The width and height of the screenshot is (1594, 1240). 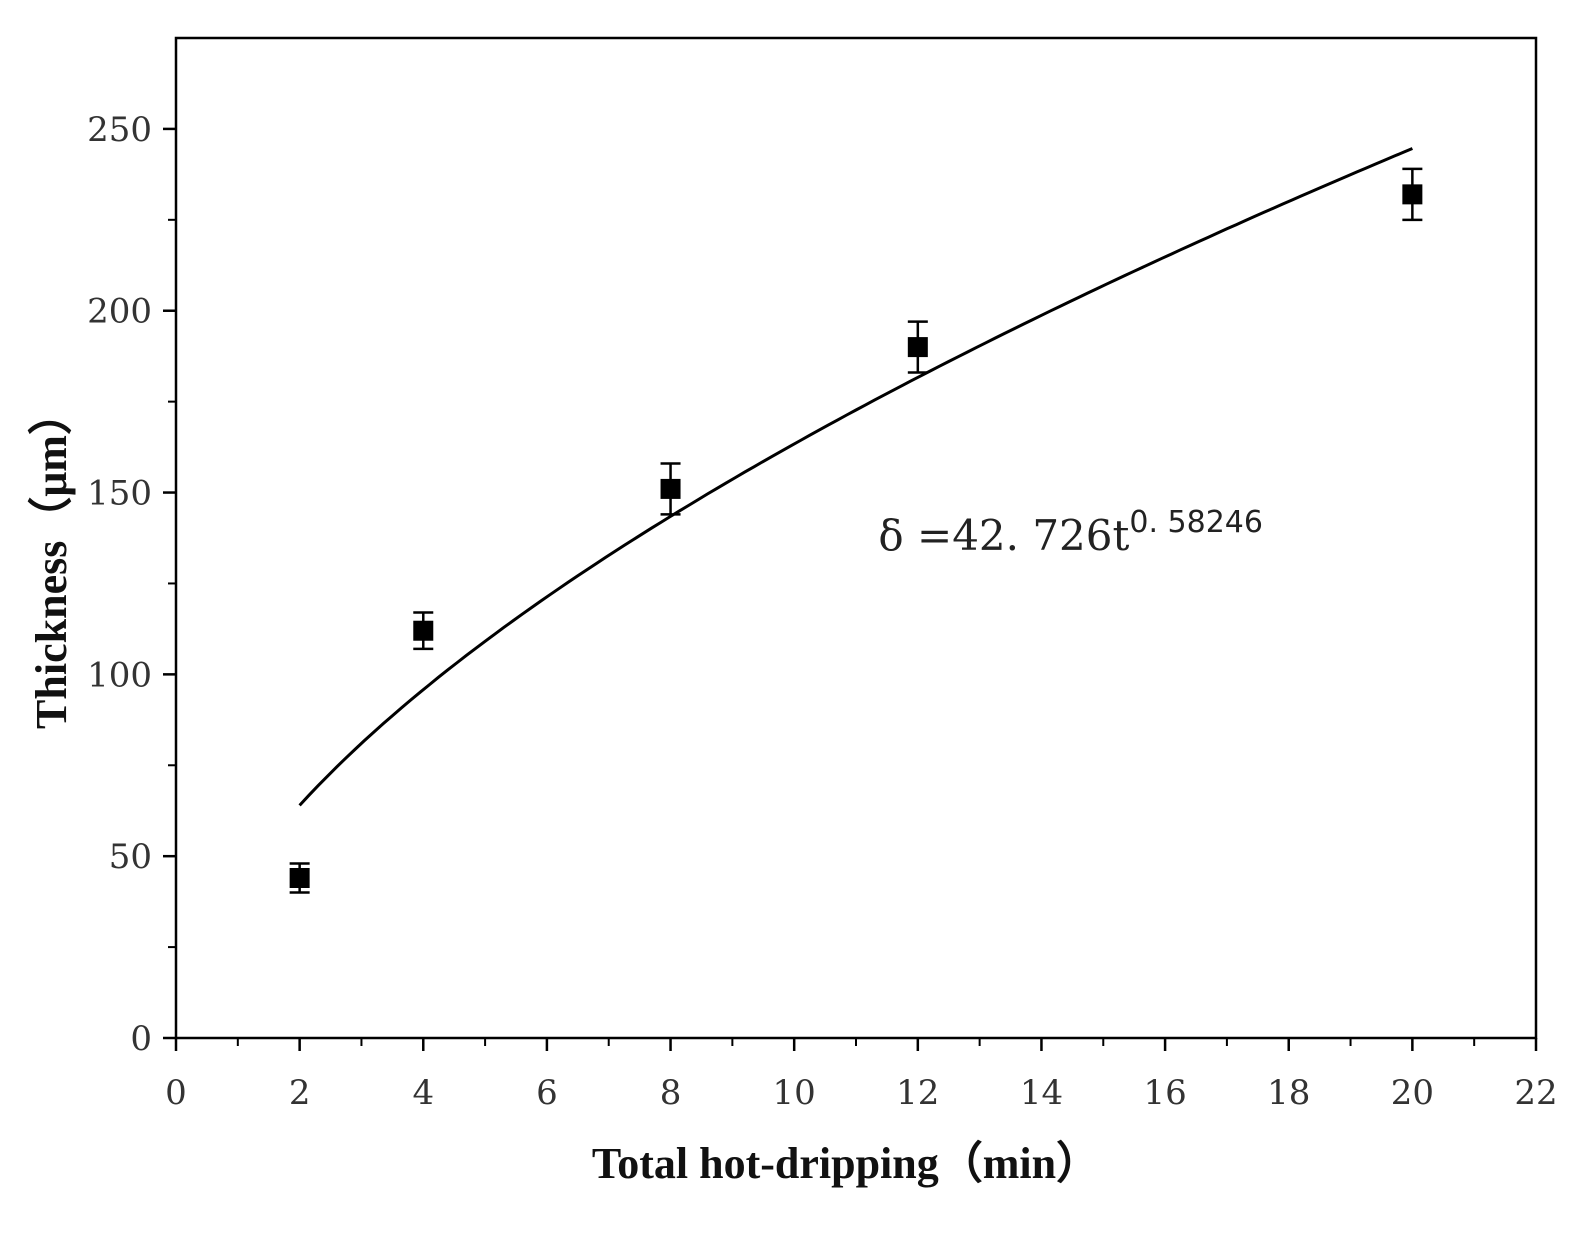 I want to click on x-tick-label: 0, so click(x=176, y=1093).